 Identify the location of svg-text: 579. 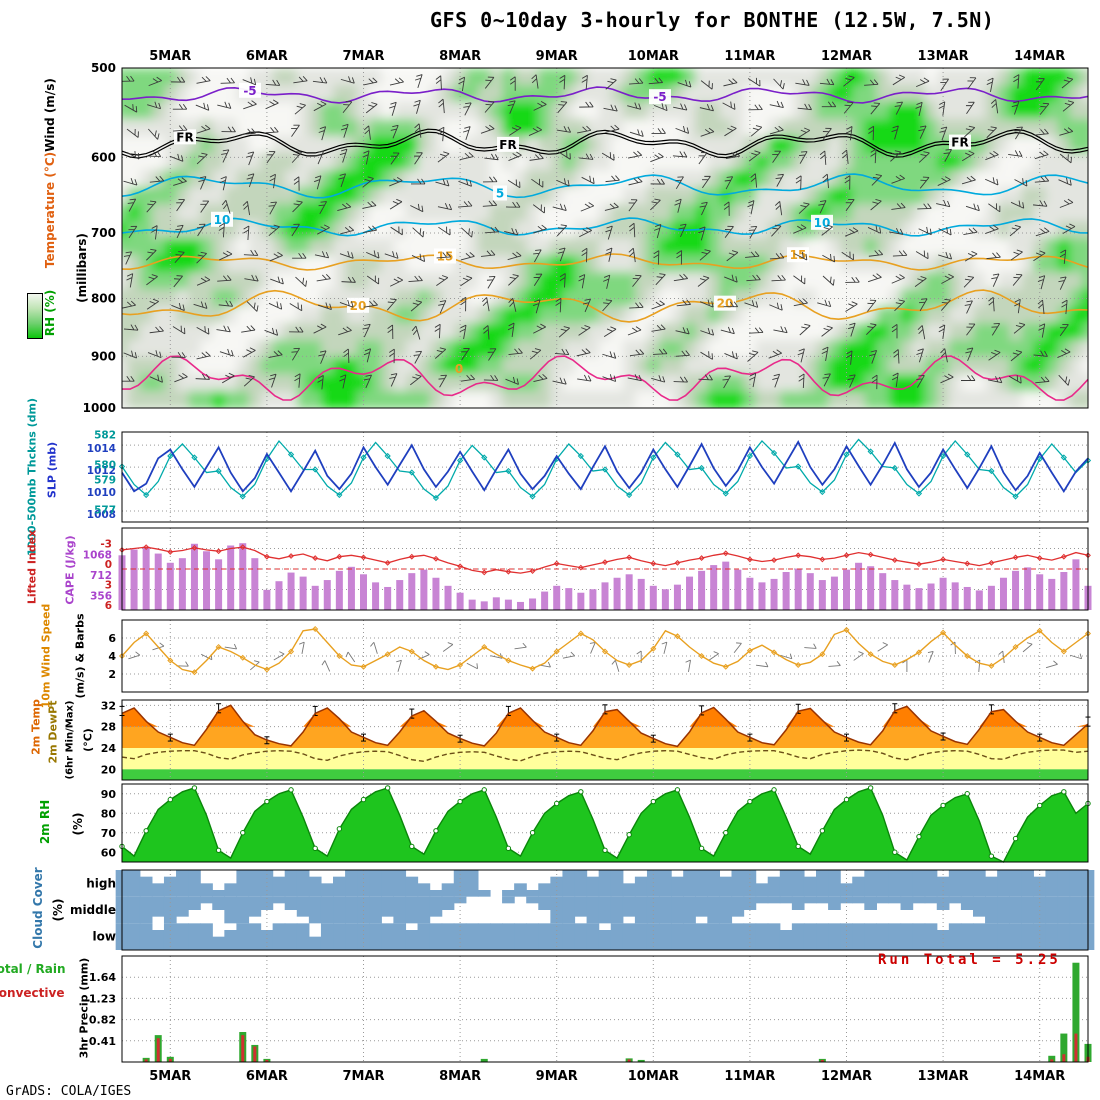
(105, 481).